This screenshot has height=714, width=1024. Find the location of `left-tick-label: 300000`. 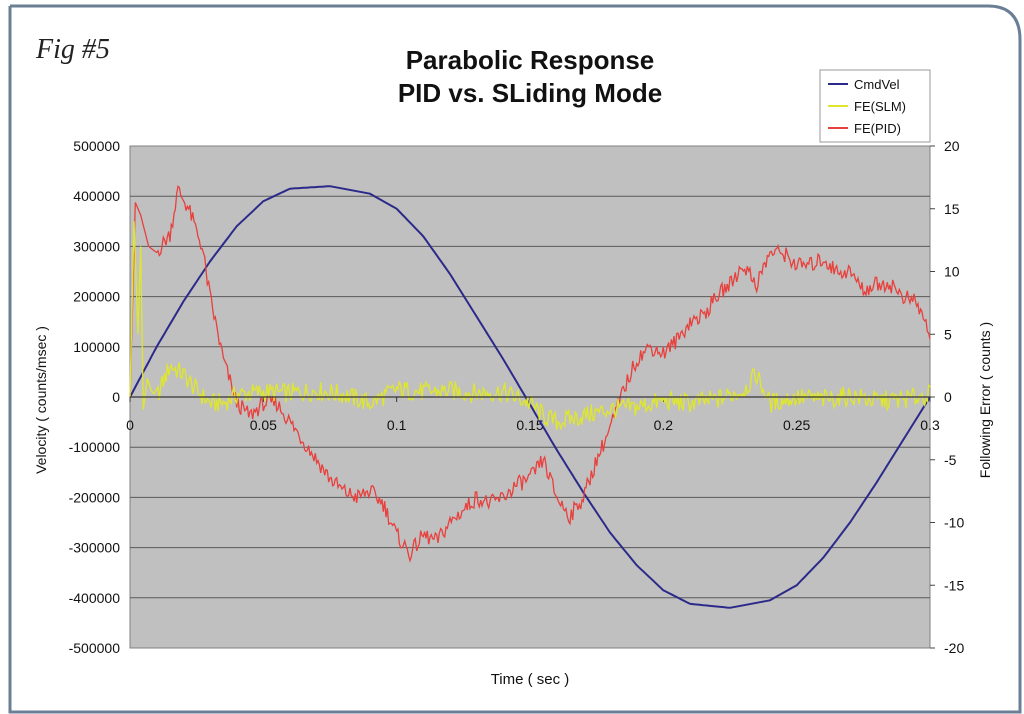

left-tick-label: 300000 is located at coordinates (96, 246).